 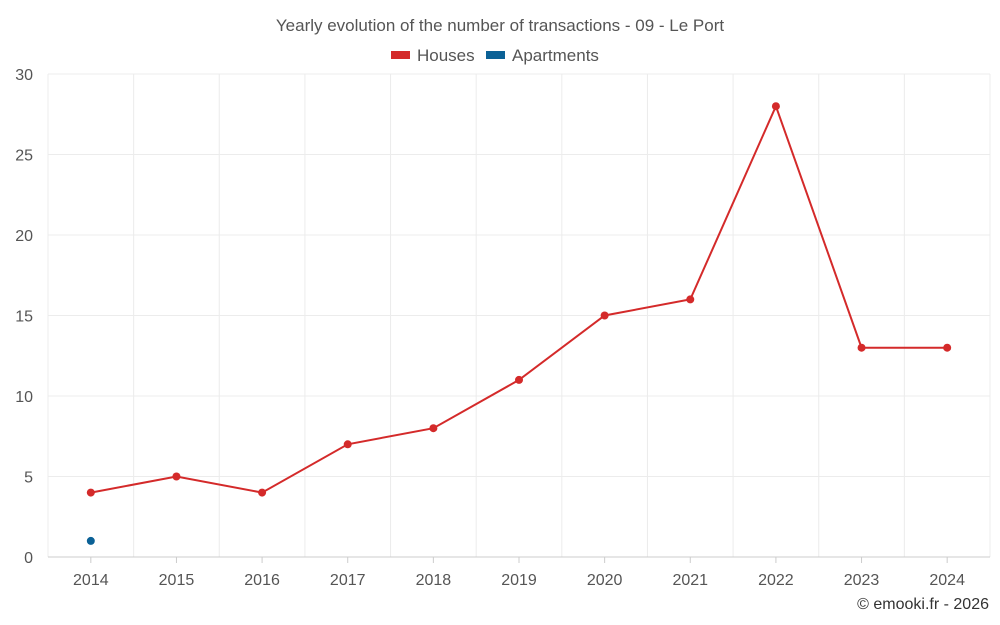 What do you see at coordinates (690, 580) in the screenshot?
I see `x-tick-label: 2021` at bounding box center [690, 580].